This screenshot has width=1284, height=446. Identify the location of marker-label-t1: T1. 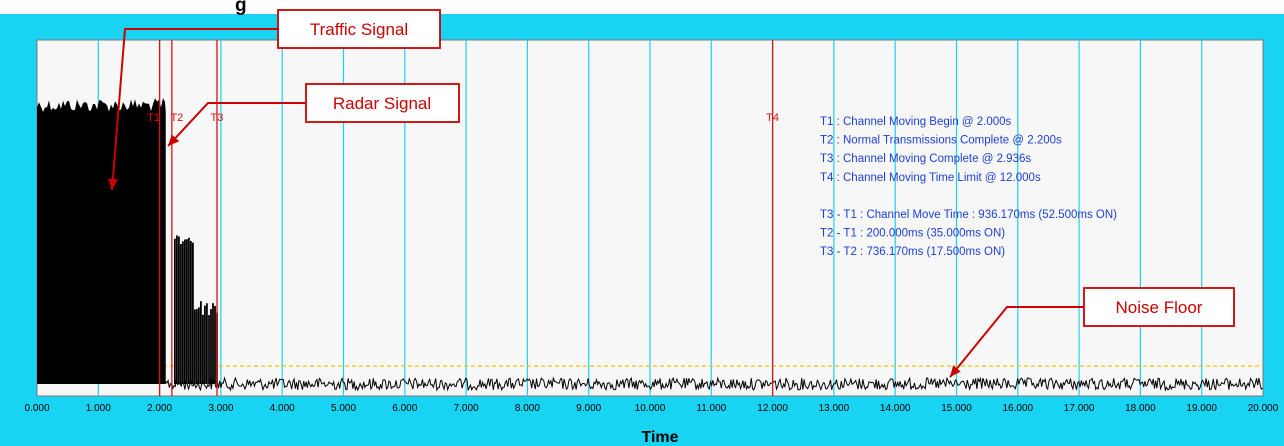
(153, 118).